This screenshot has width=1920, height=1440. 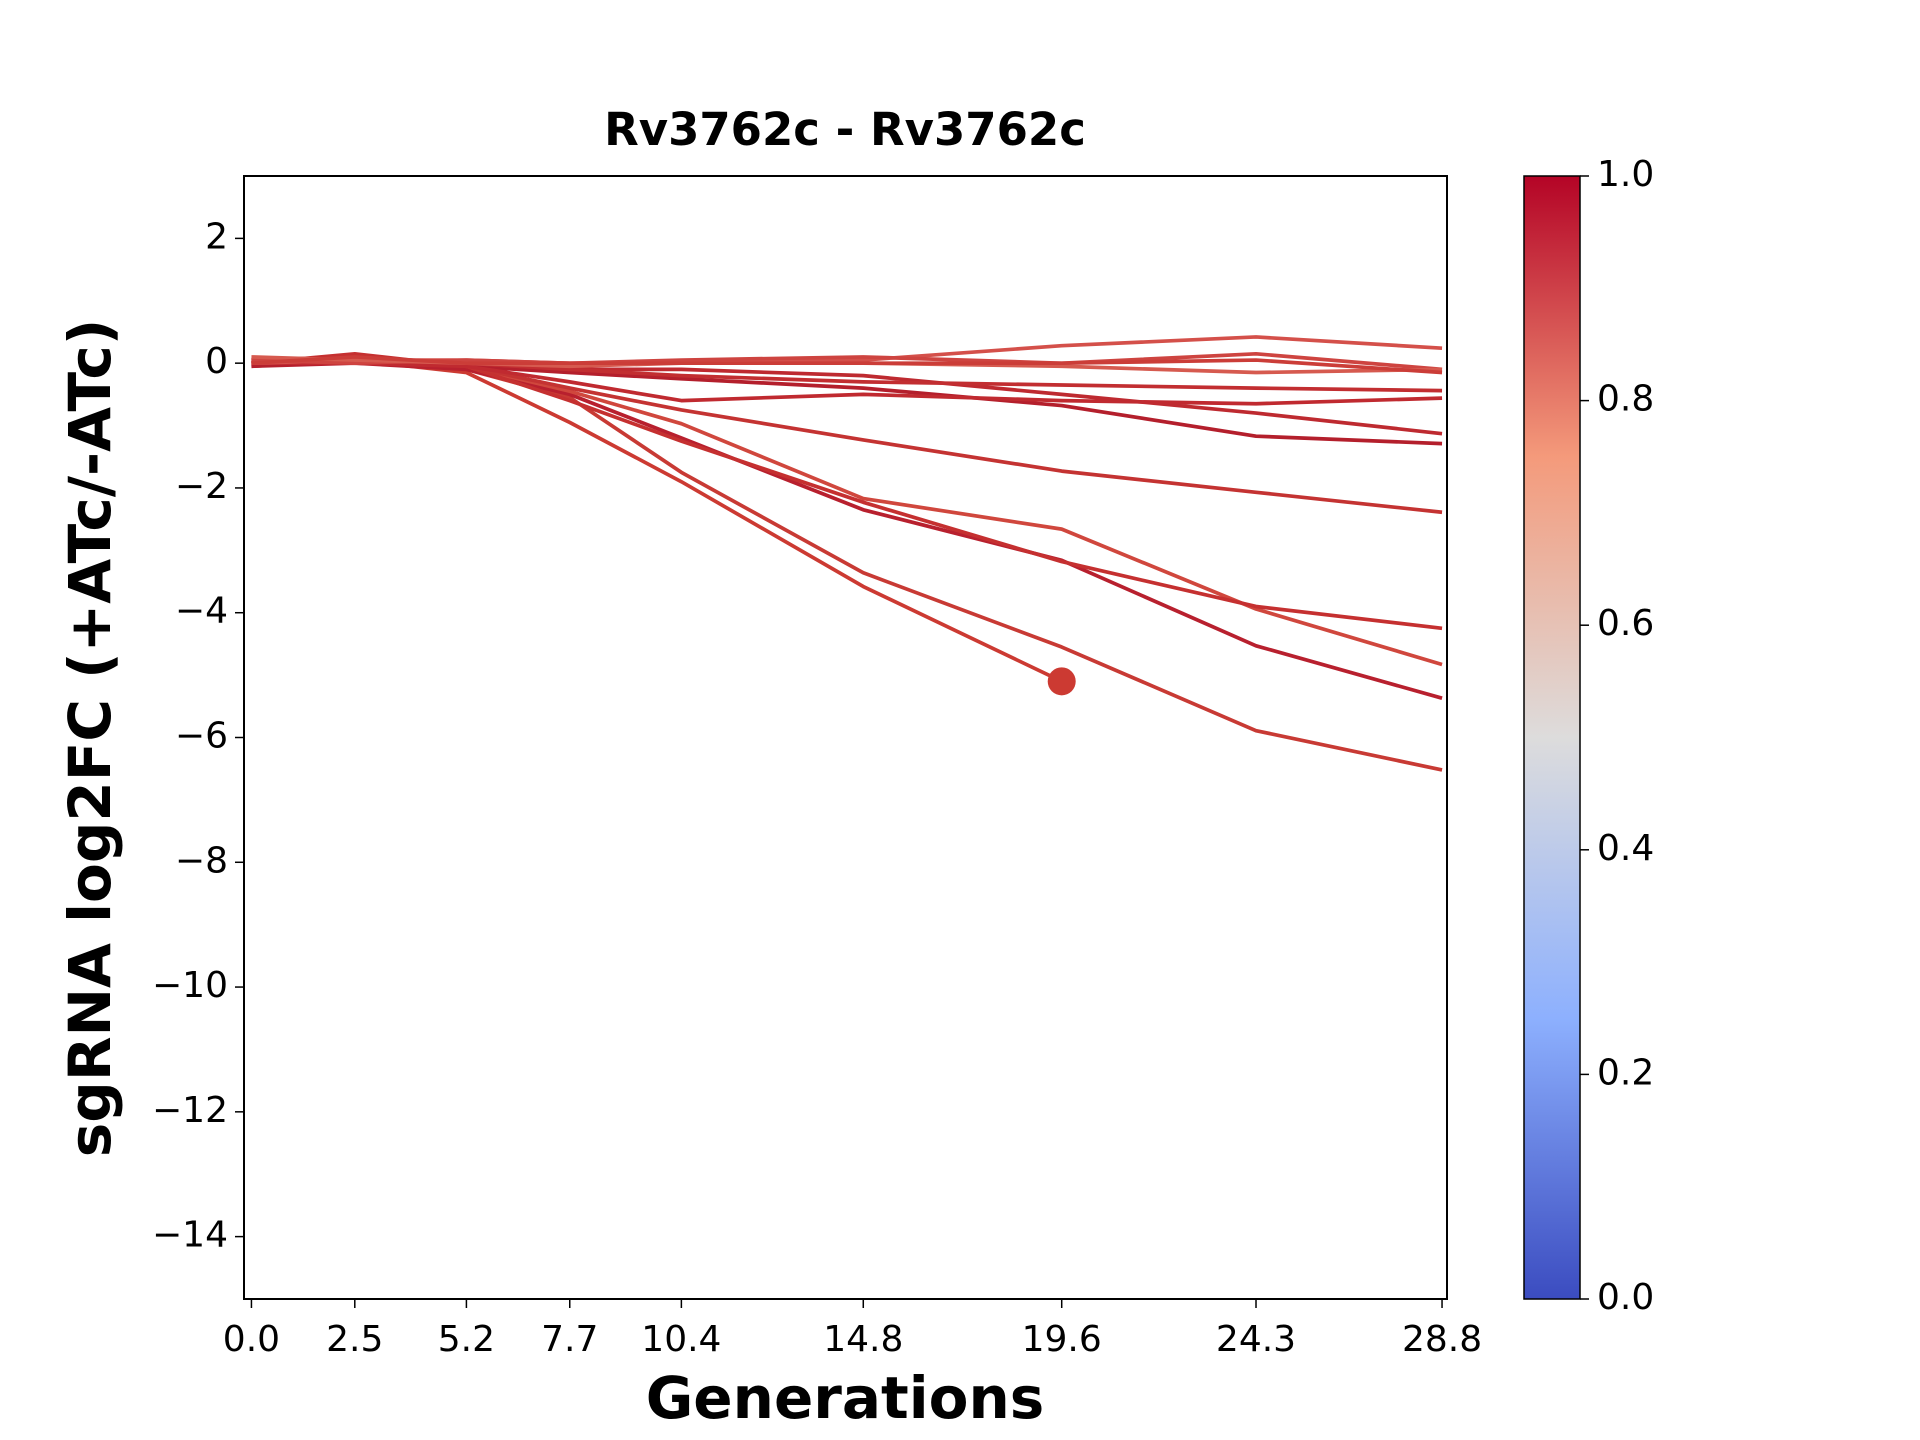 What do you see at coordinates (1256, 1339) in the screenshot?
I see `x-tick-label: 24.3` at bounding box center [1256, 1339].